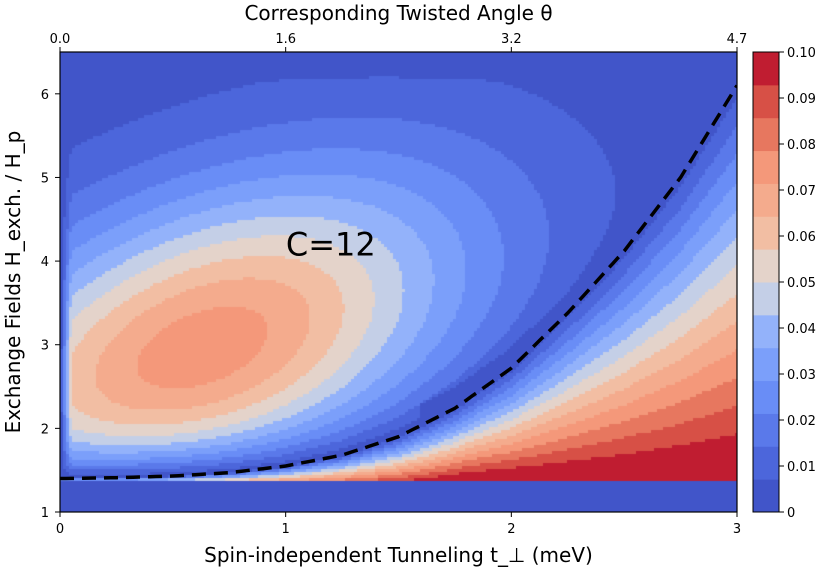  I want to click on x-tick-label: 0, so click(60, 529).